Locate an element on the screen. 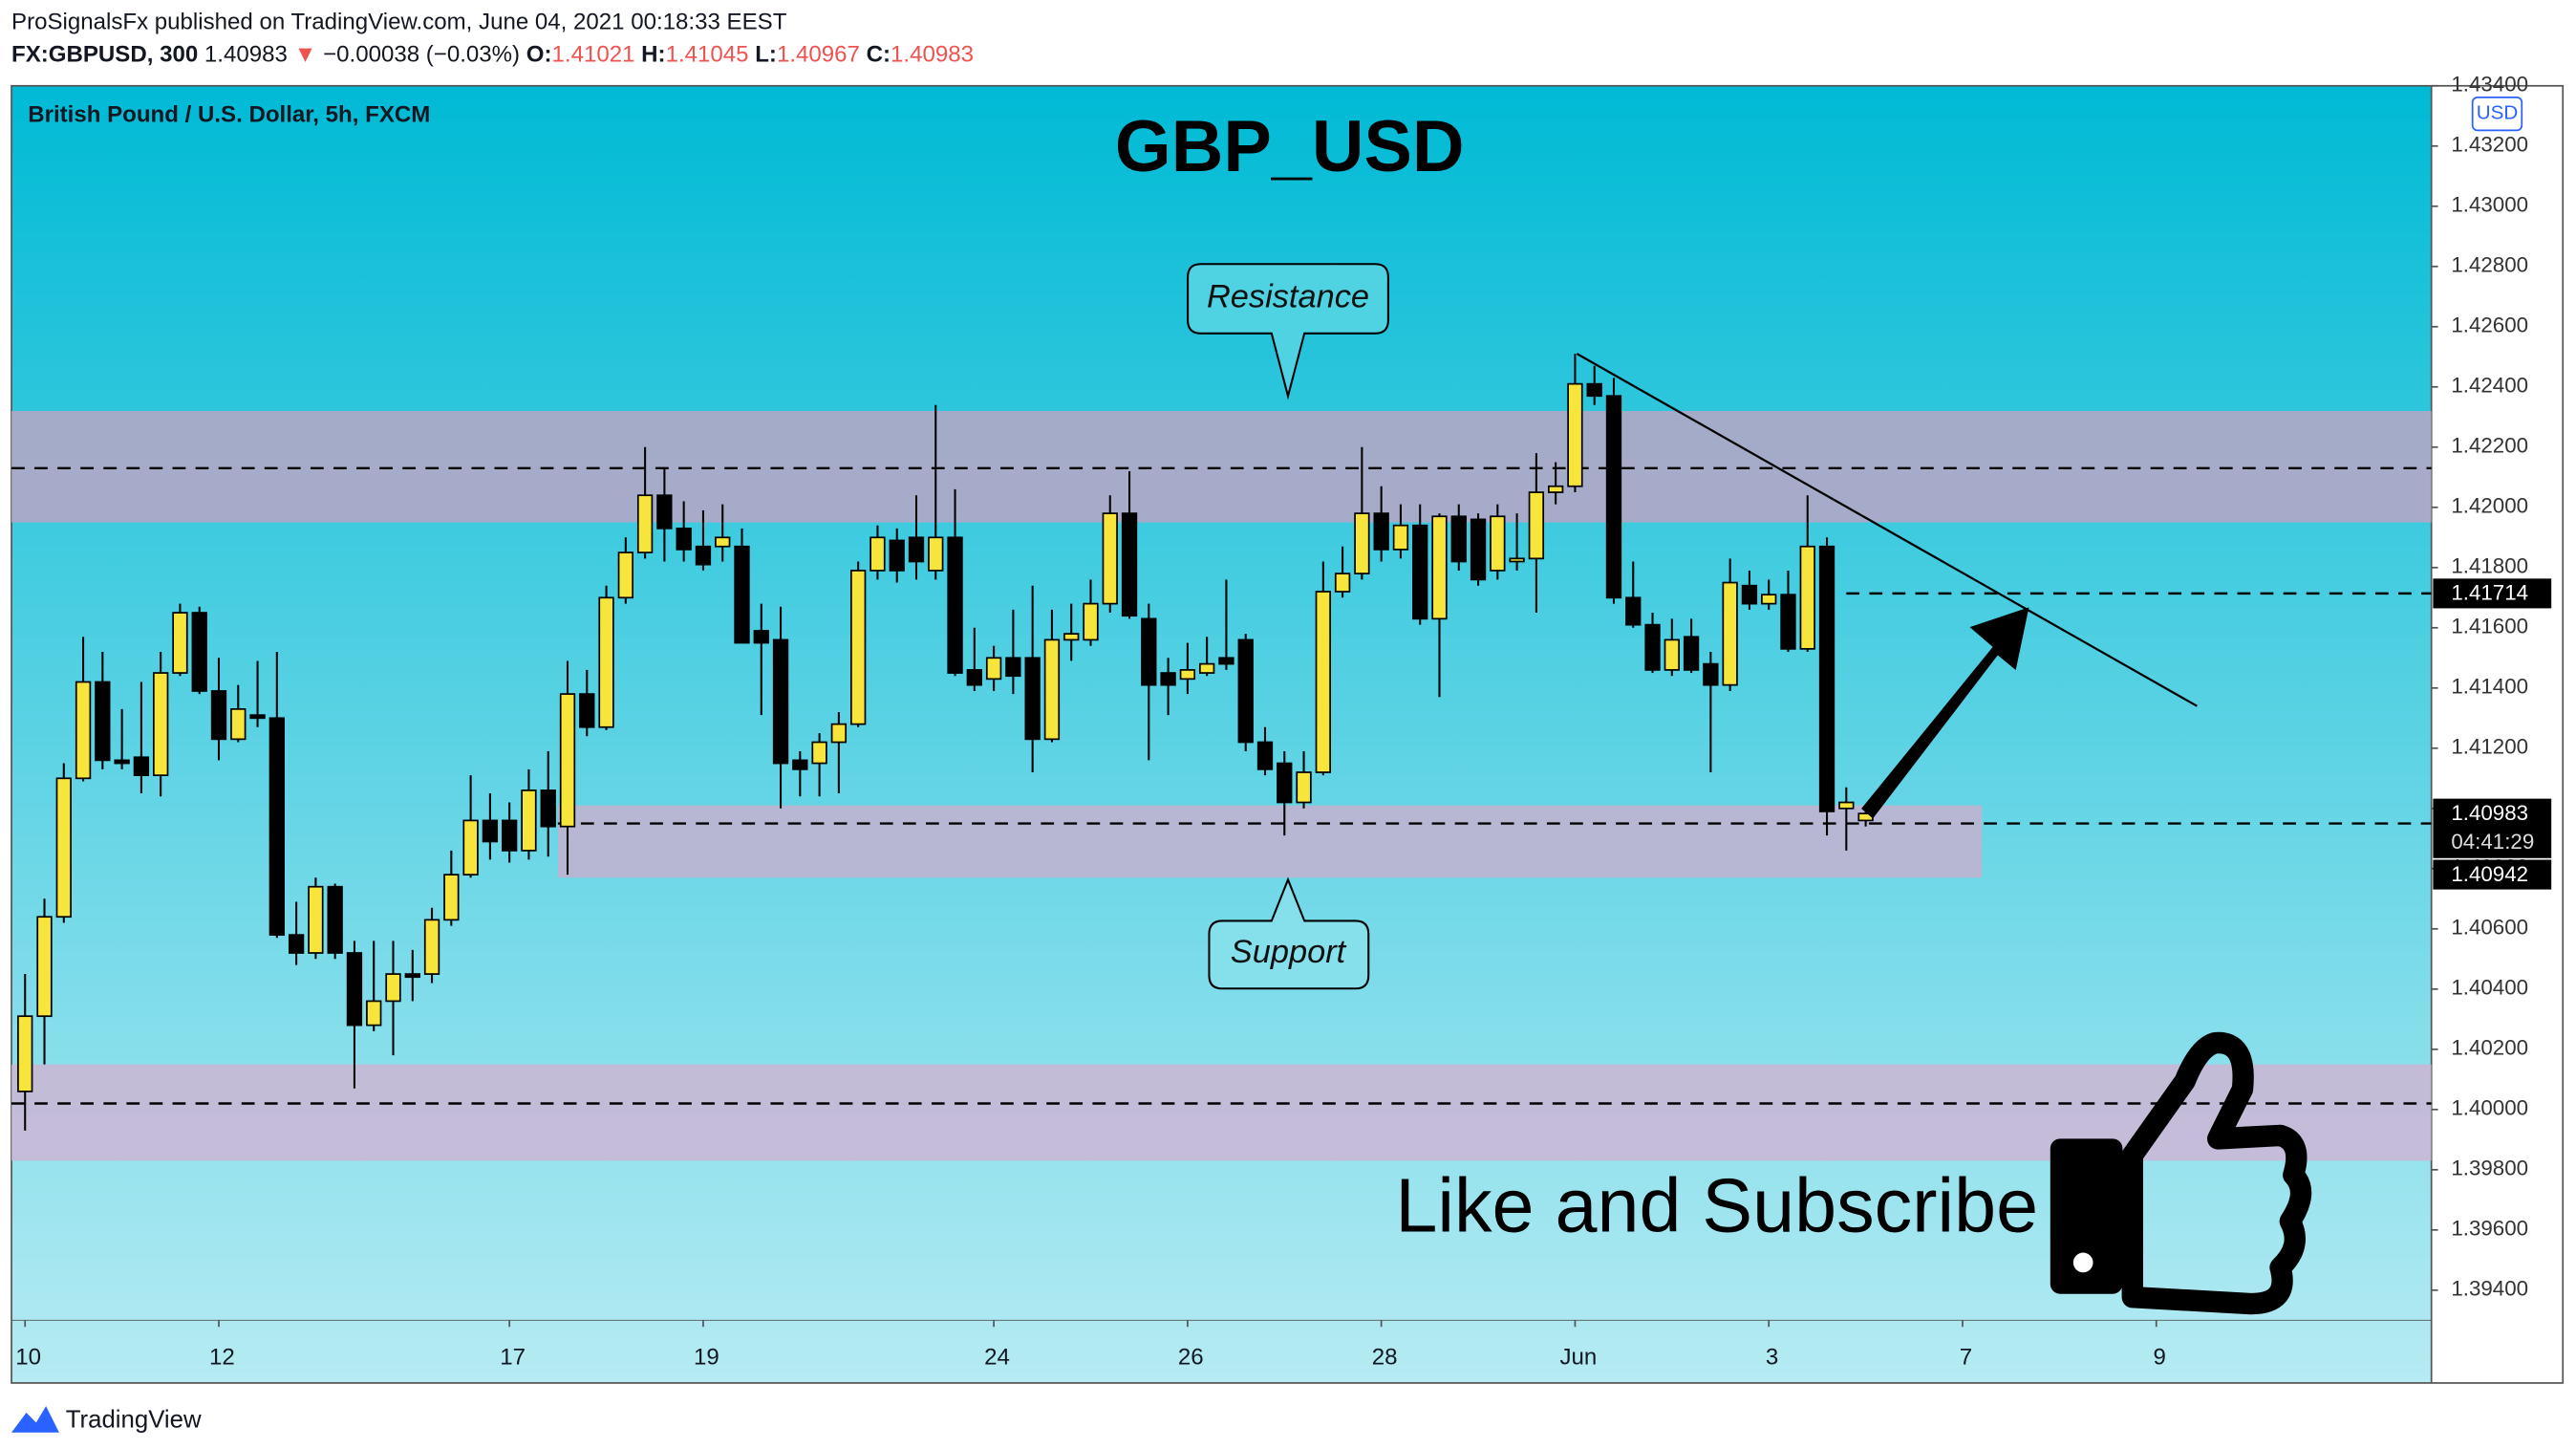  x-tick-label: 26 is located at coordinates (1191, 1357).